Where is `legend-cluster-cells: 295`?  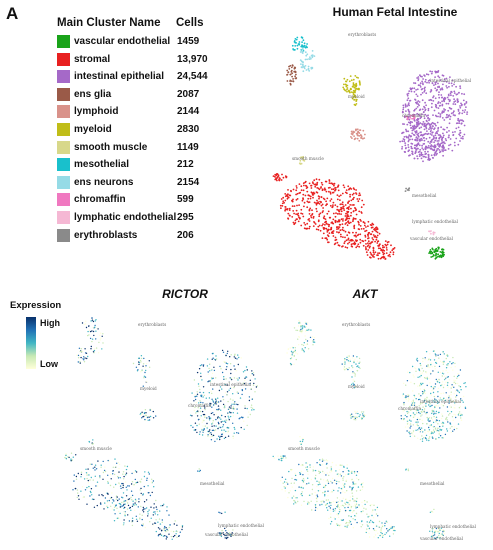
legend-cluster-cells: 295 is located at coordinates (185, 217).